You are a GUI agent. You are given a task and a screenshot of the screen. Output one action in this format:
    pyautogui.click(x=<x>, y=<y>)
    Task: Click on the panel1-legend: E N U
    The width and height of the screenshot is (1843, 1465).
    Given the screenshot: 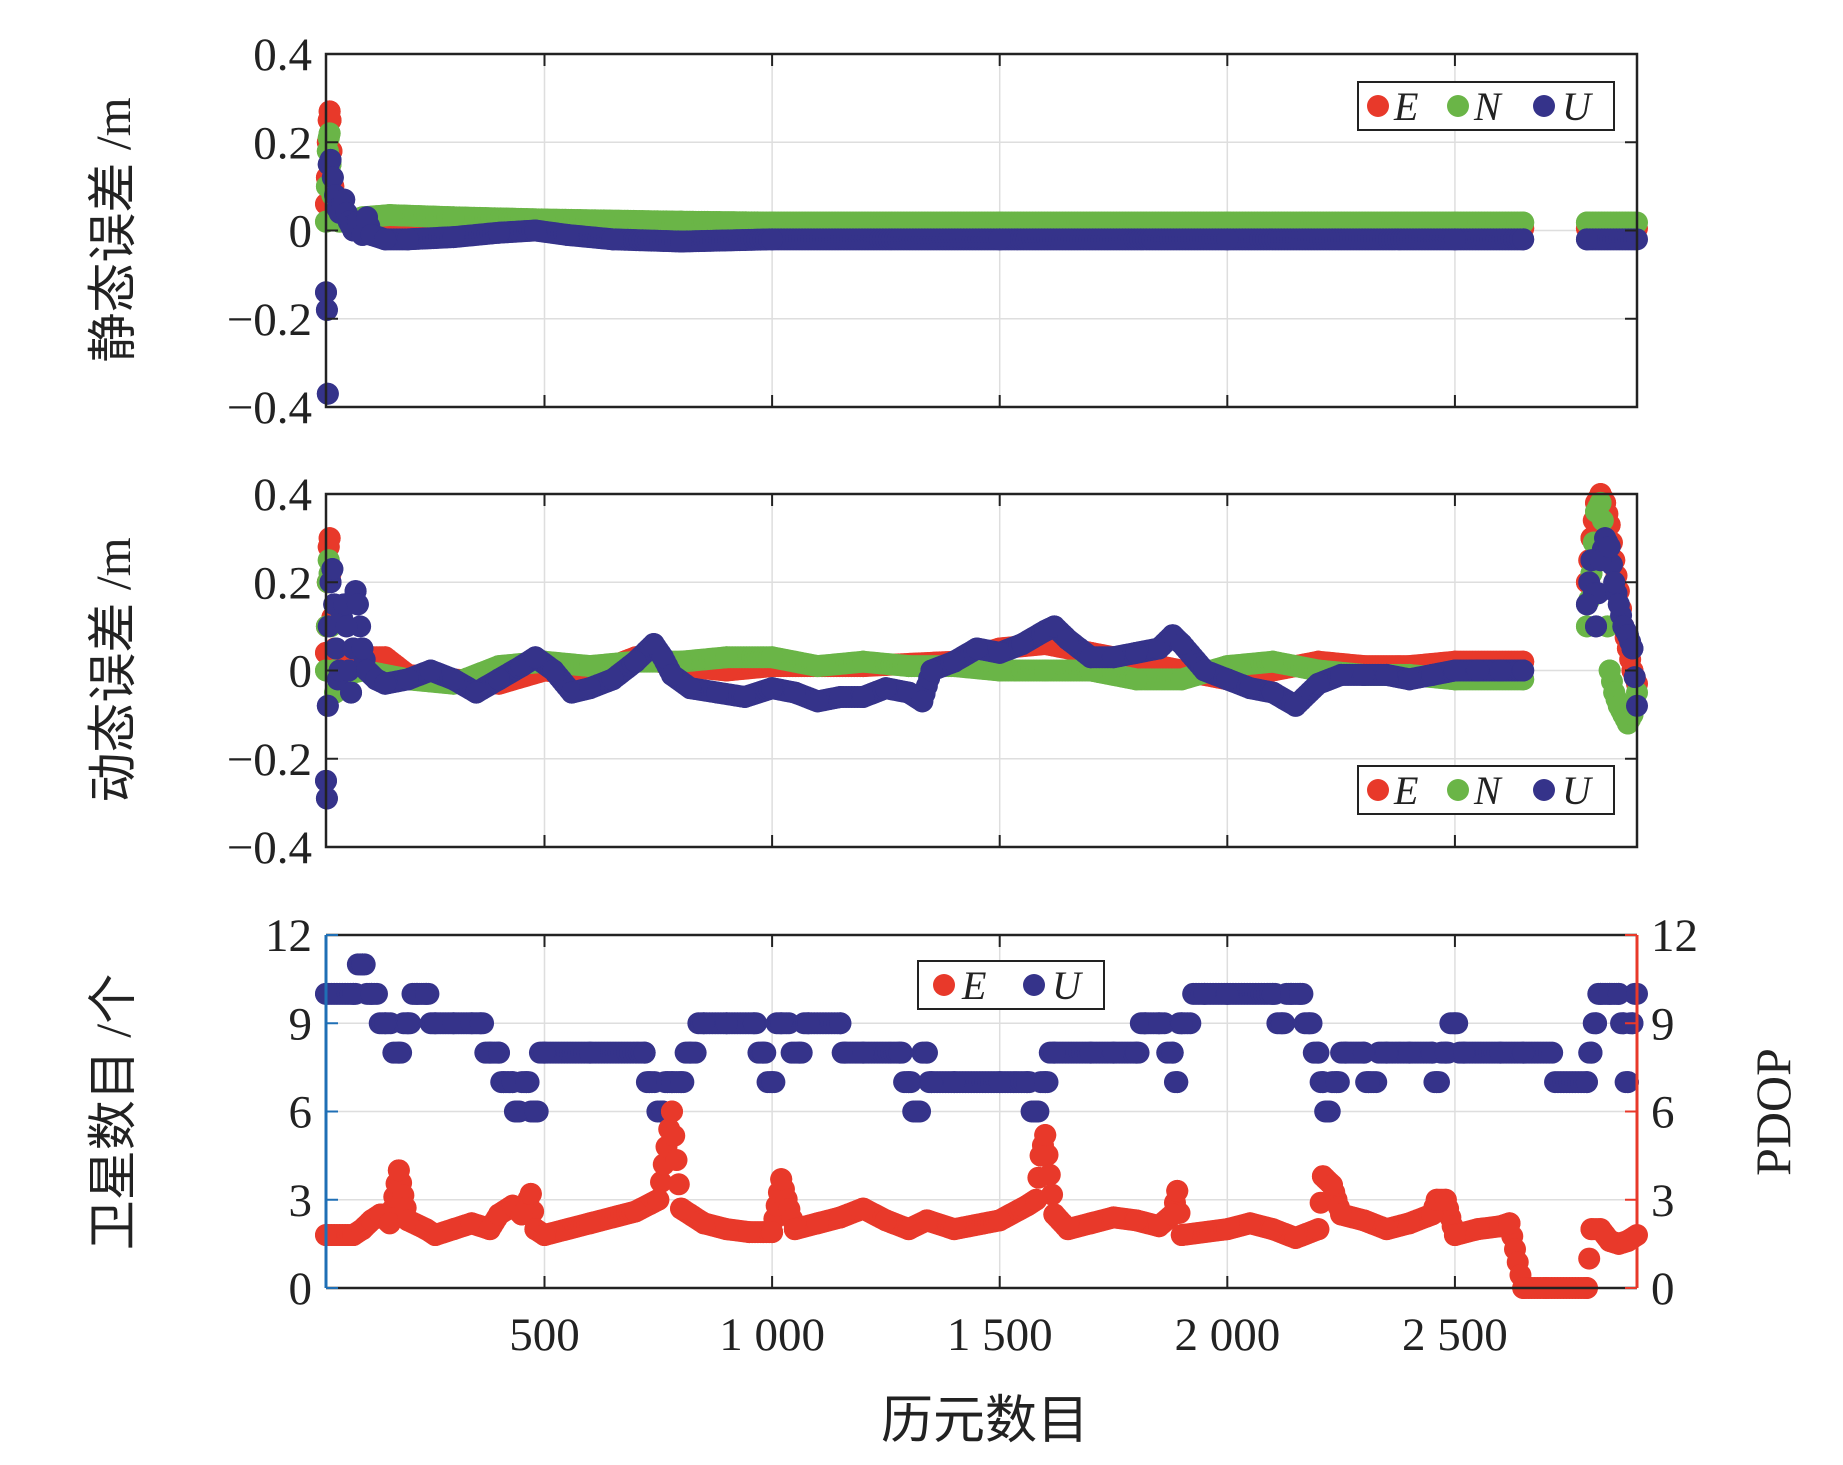 What is the action you would take?
    pyautogui.click(x=1486, y=106)
    